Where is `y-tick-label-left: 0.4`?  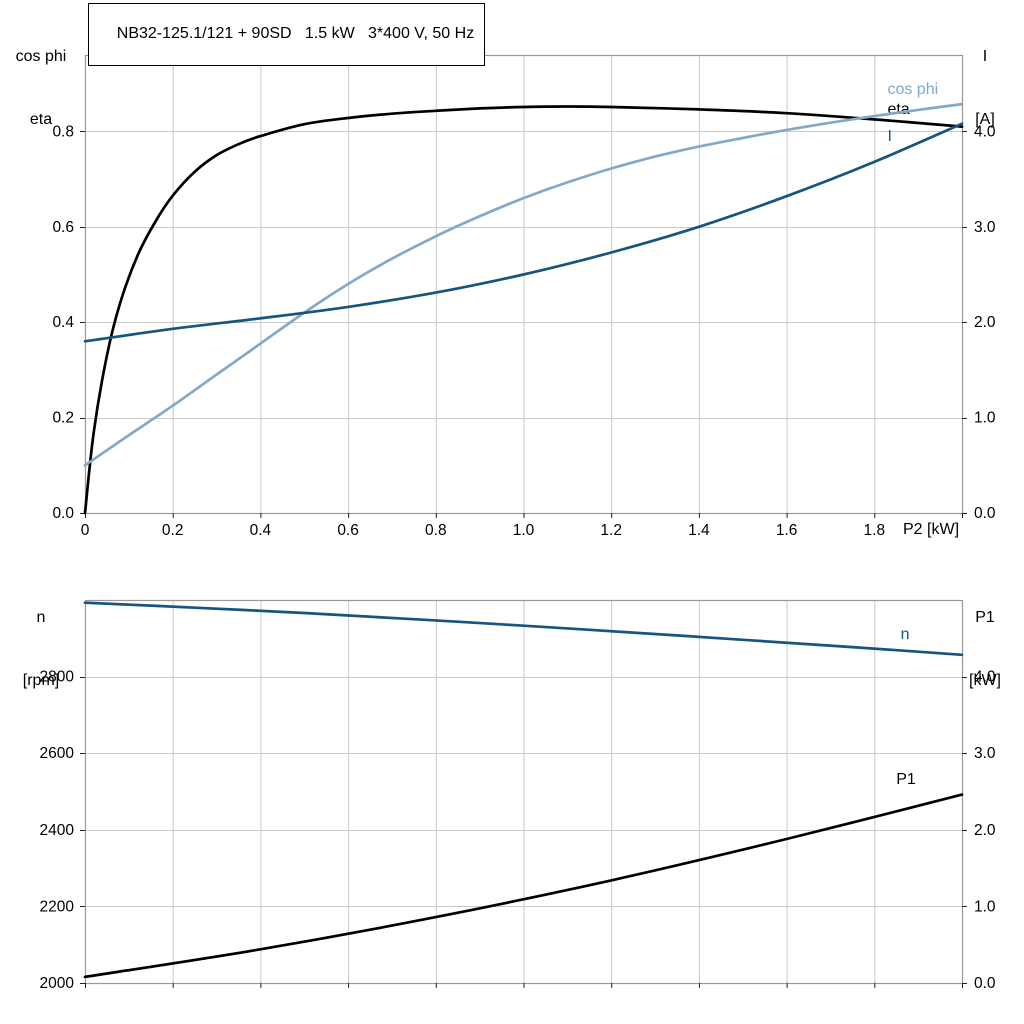 y-tick-label-left: 0.4 is located at coordinates (63, 322).